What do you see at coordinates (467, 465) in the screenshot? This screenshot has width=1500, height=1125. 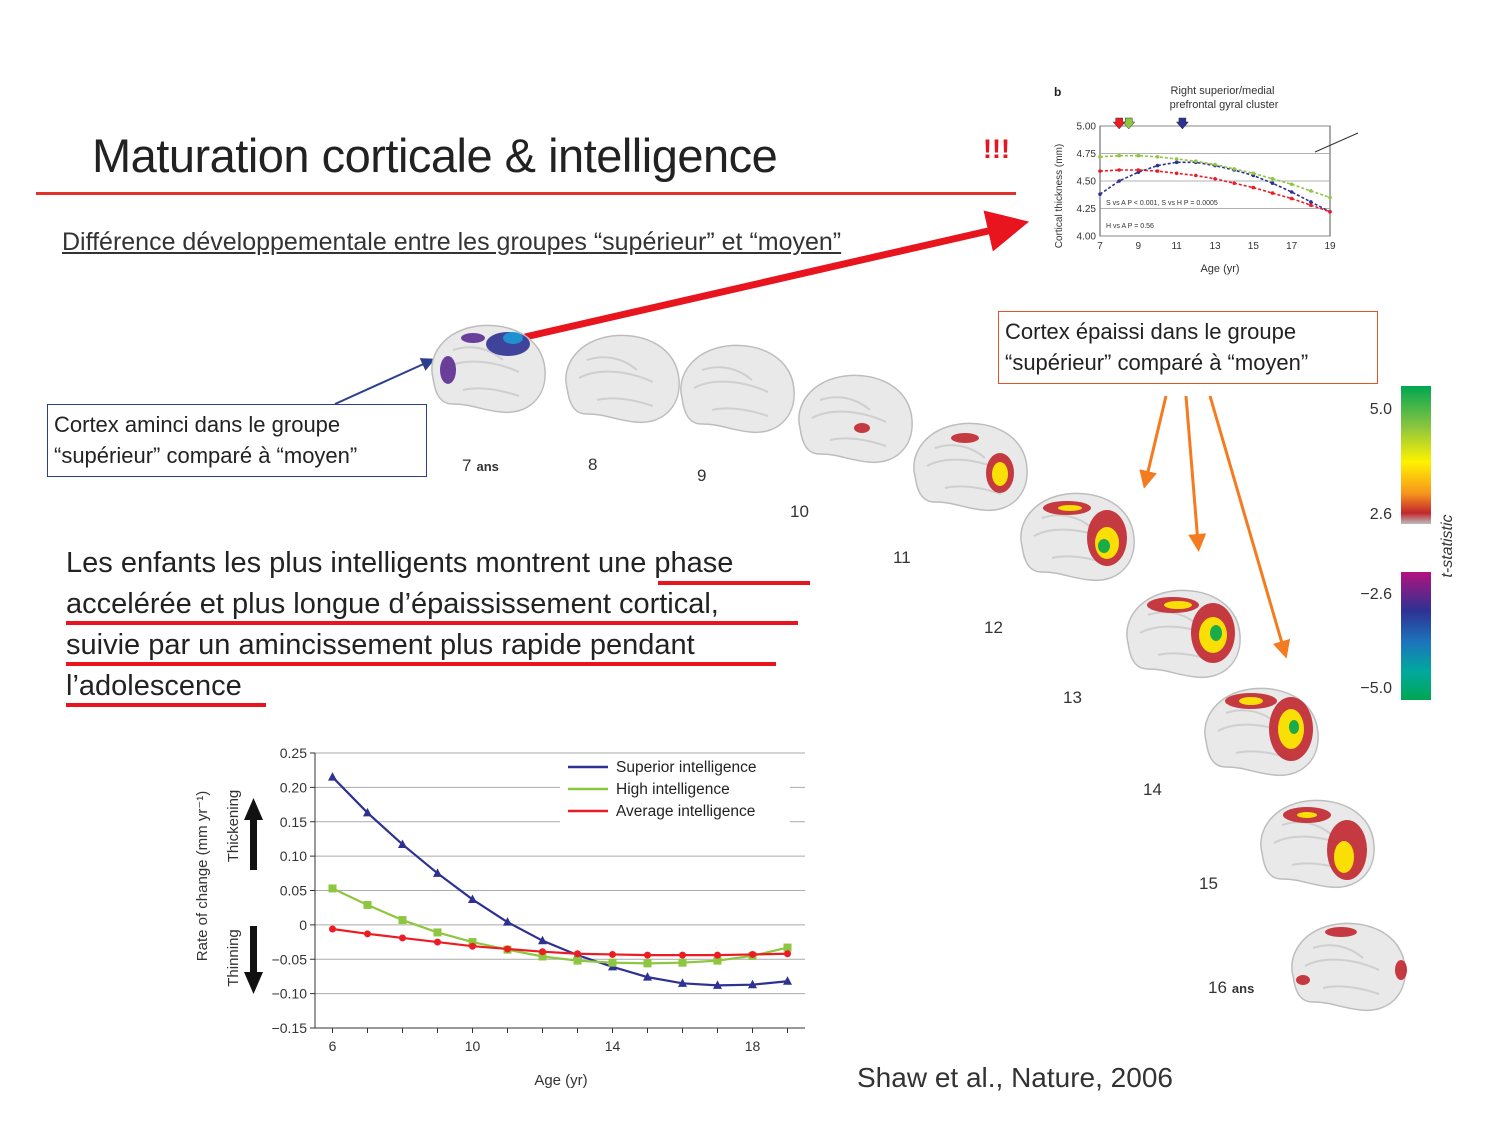 I see `age-value: 7` at bounding box center [467, 465].